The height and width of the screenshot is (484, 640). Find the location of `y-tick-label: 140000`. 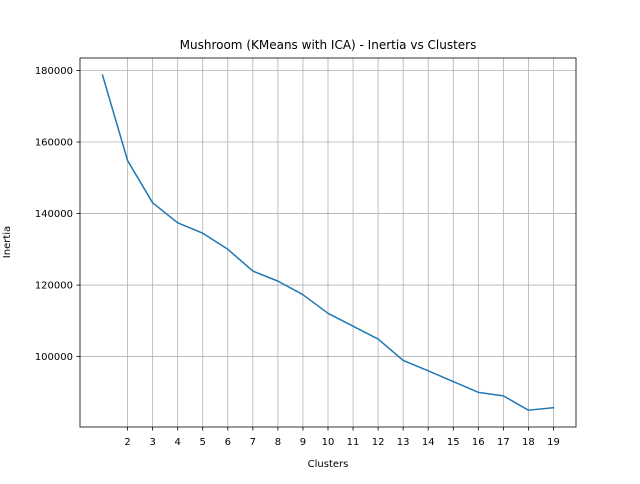

y-tick-label: 140000 is located at coordinates (54, 214).